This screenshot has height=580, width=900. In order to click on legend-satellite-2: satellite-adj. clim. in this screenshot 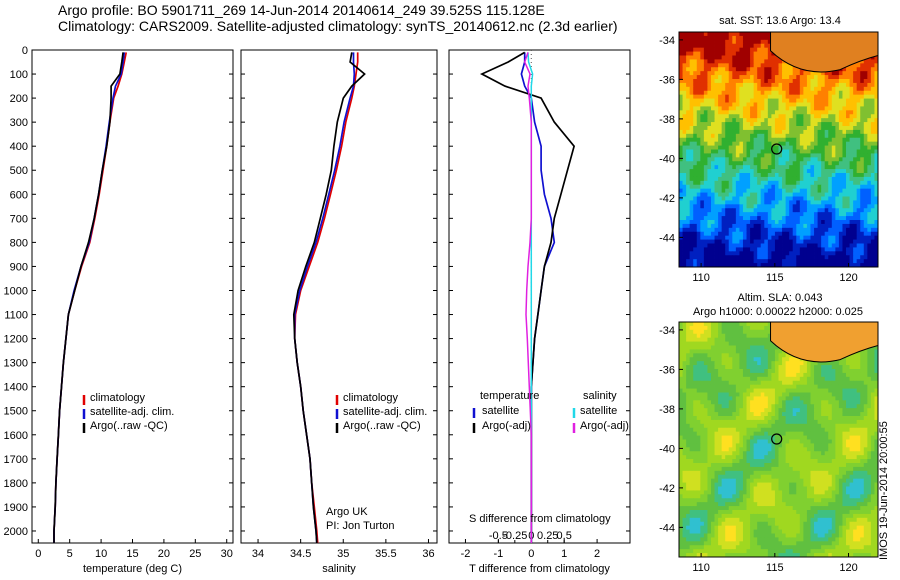, I will do `click(385, 412)`.